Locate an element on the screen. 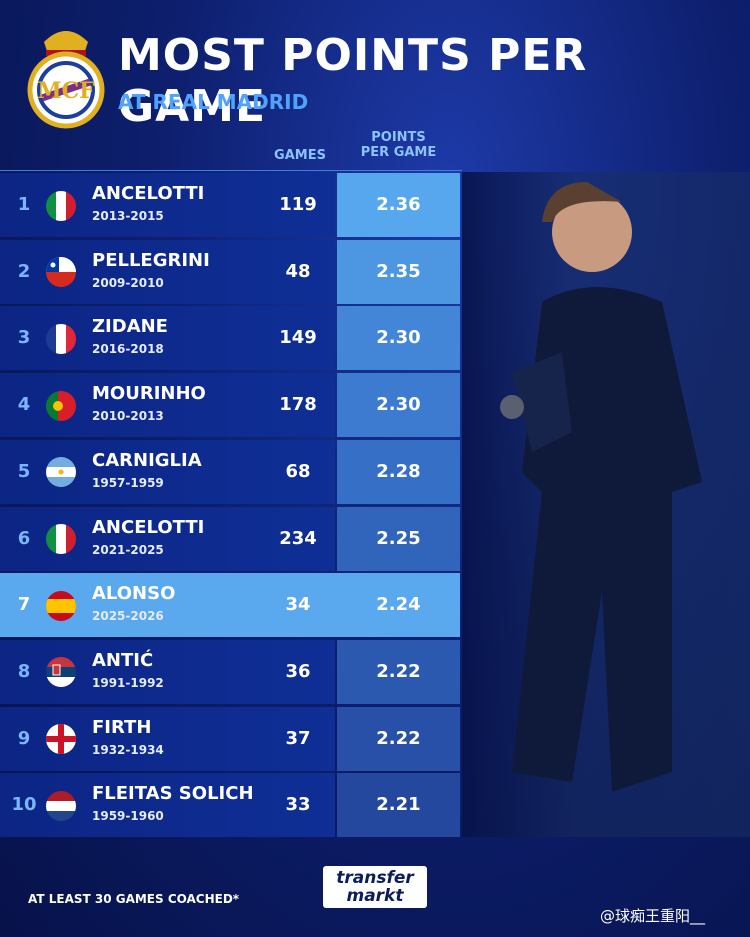 Image resolution: width=750 pixels, height=937 pixels. years: 2016-2018 is located at coordinates (128, 349).